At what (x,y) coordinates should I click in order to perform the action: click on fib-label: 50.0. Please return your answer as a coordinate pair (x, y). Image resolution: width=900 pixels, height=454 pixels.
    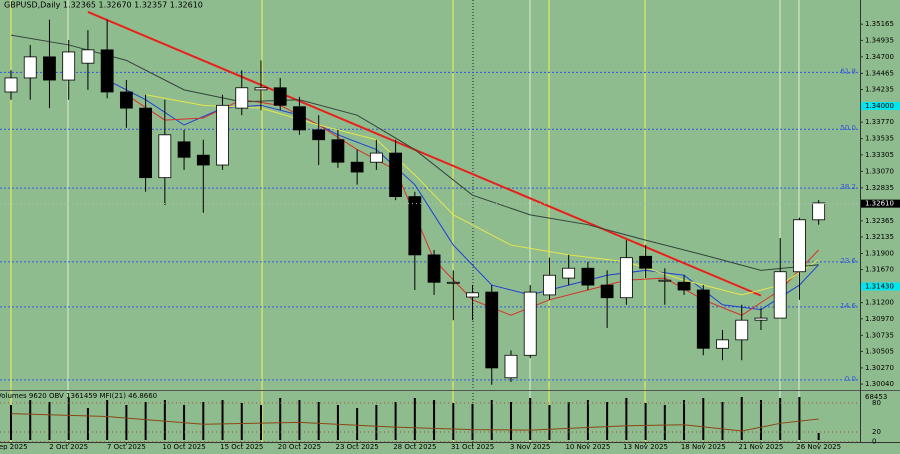
    Looking at the image, I should click on (848, 128).